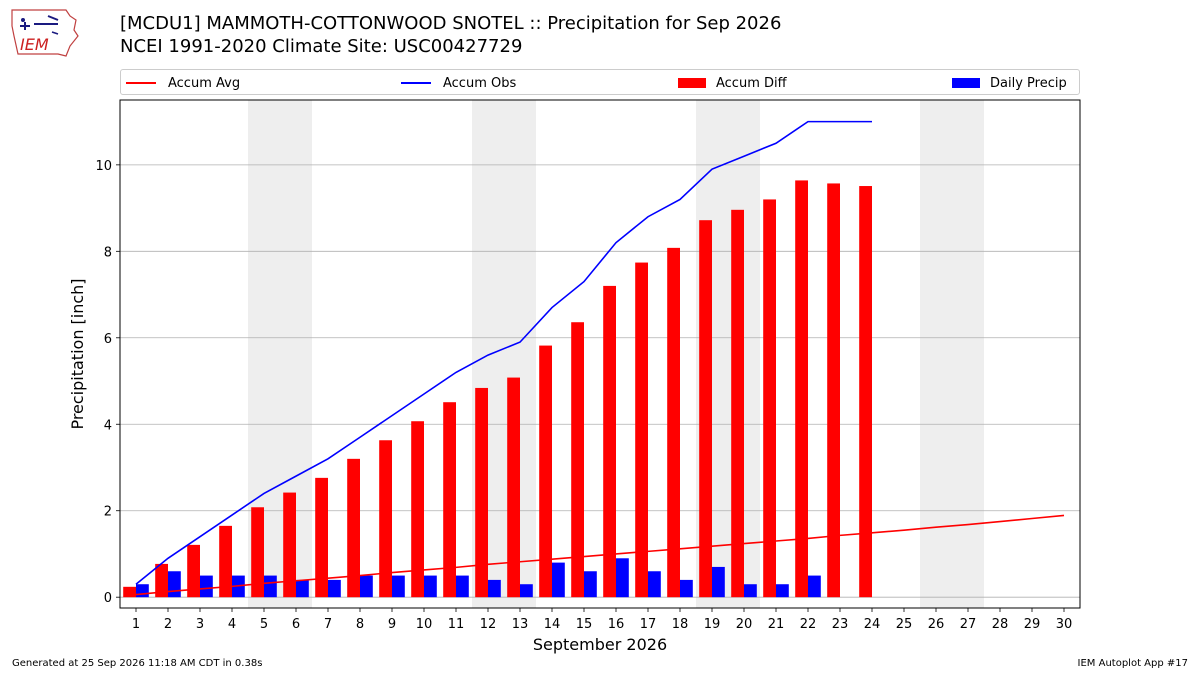  What do you see at coordinates (296, 624) in the screenshot?
I see `x-tick-label: 6` at bounding box center [296, 624].